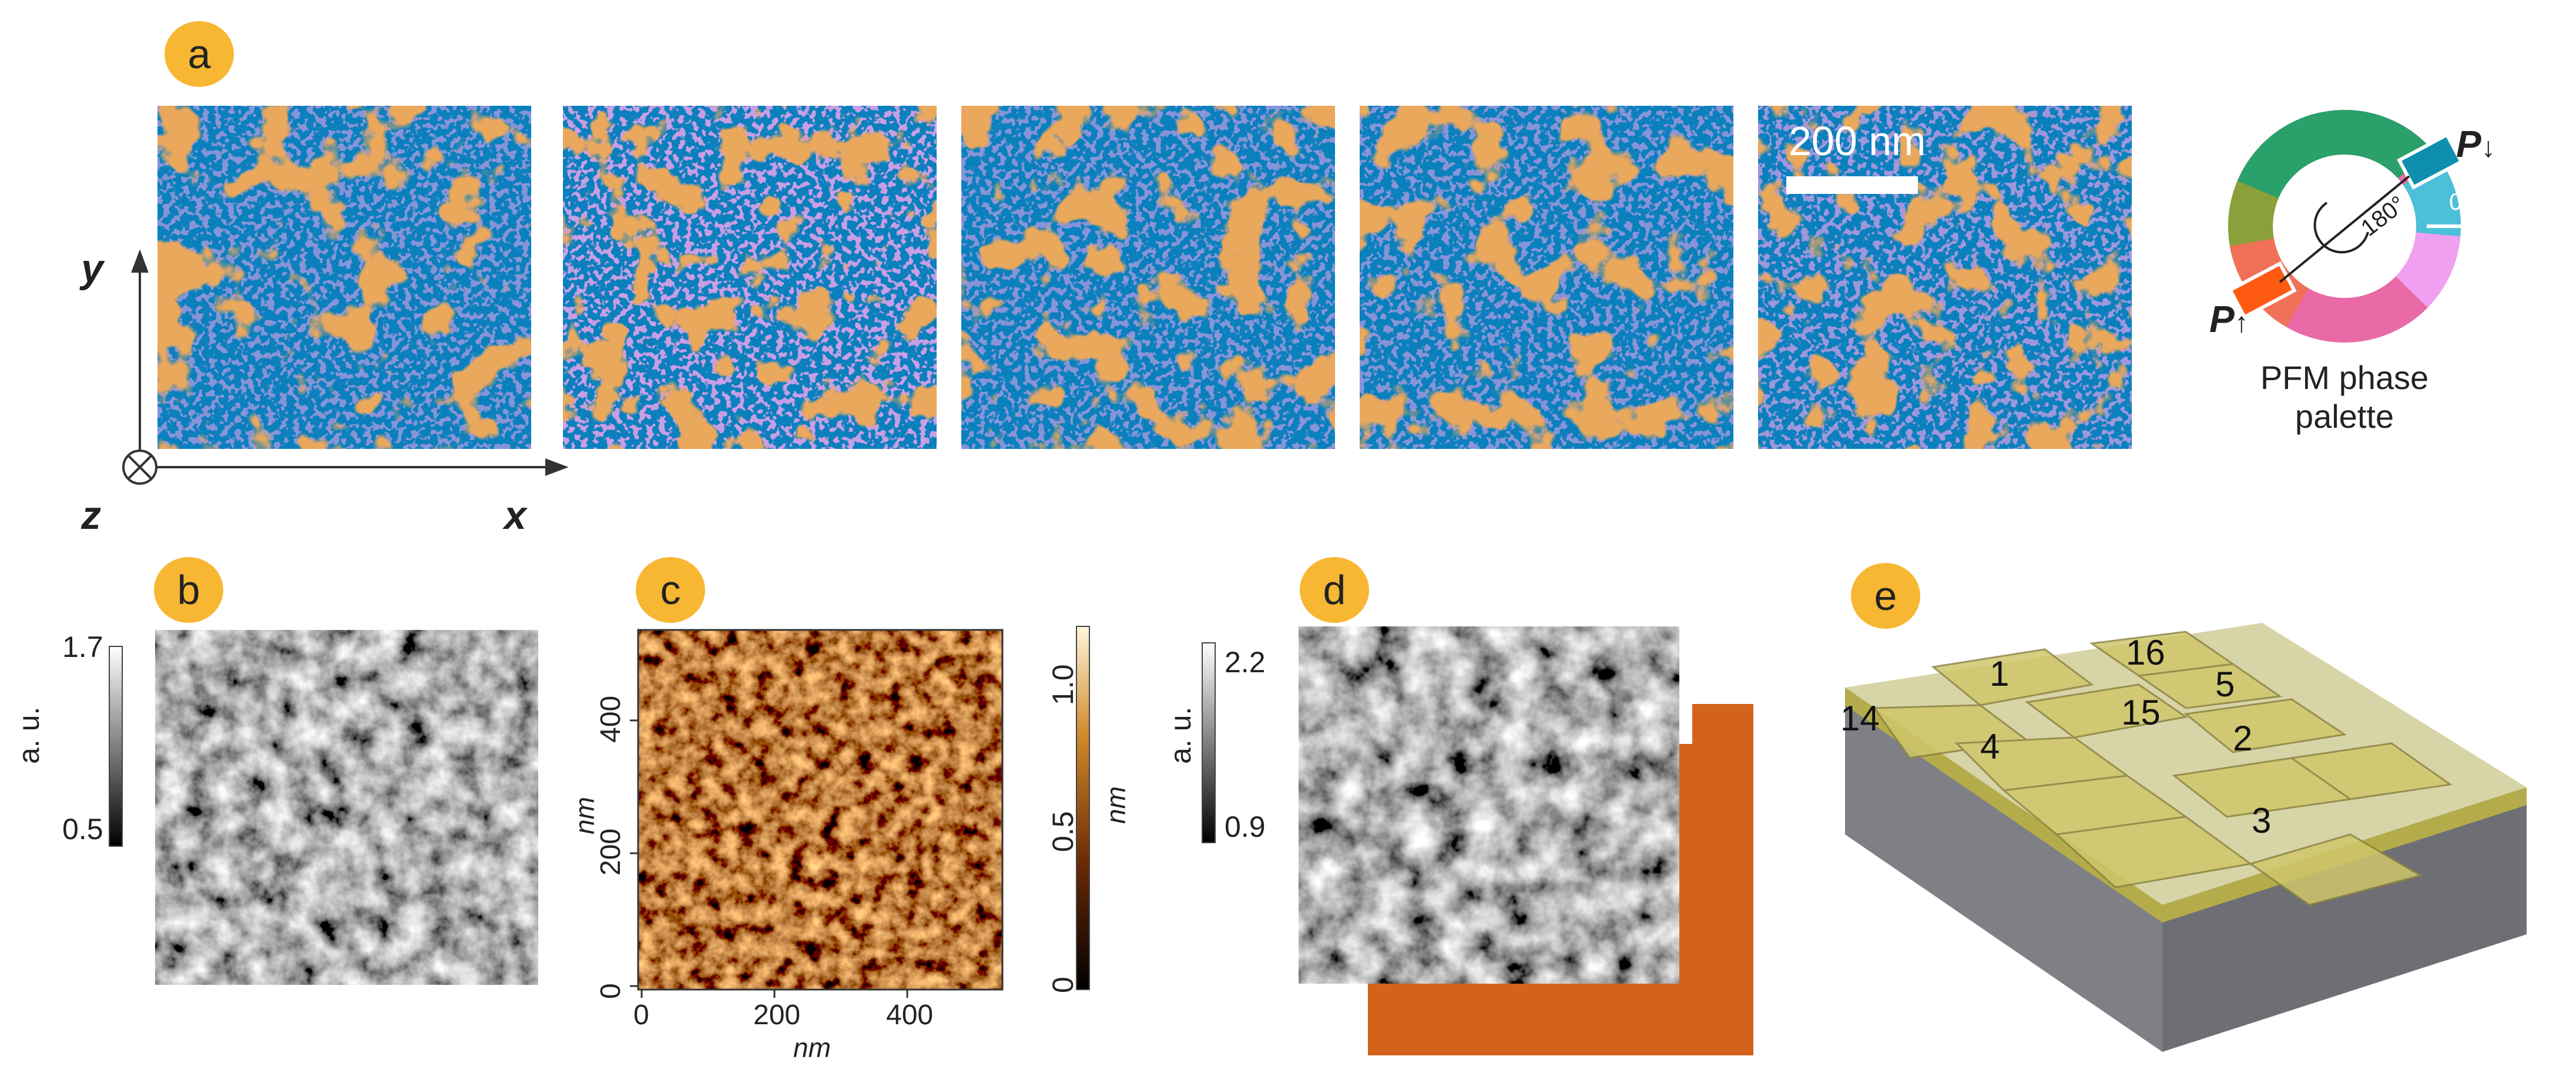 This screenshot has height=1073, width=2576. Describe the element at coordinates (116, 746) in the screenshot. I see `panel-b-colorbar` at that location.